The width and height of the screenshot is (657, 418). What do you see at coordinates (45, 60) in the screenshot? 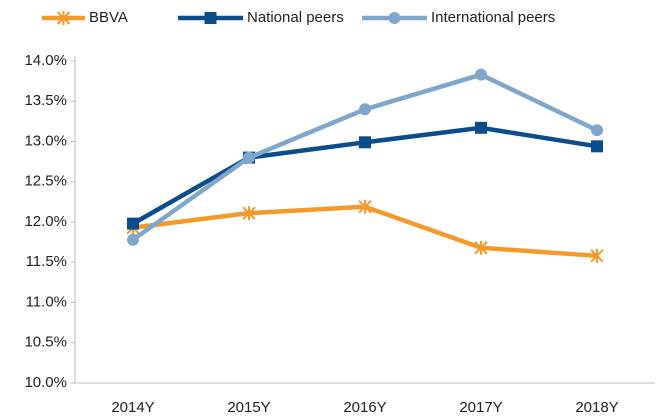
I see `y-tick-label: 14.0%` at bounding box center [45, 60].